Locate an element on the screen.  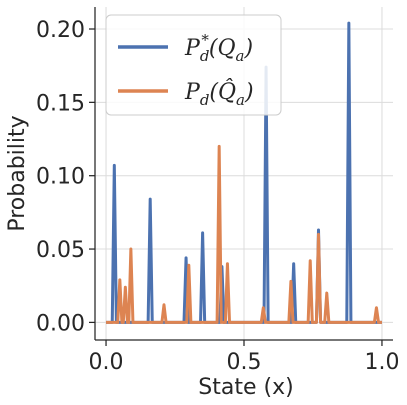
y-axis-label: Probability is located at coordinates (17, 173).